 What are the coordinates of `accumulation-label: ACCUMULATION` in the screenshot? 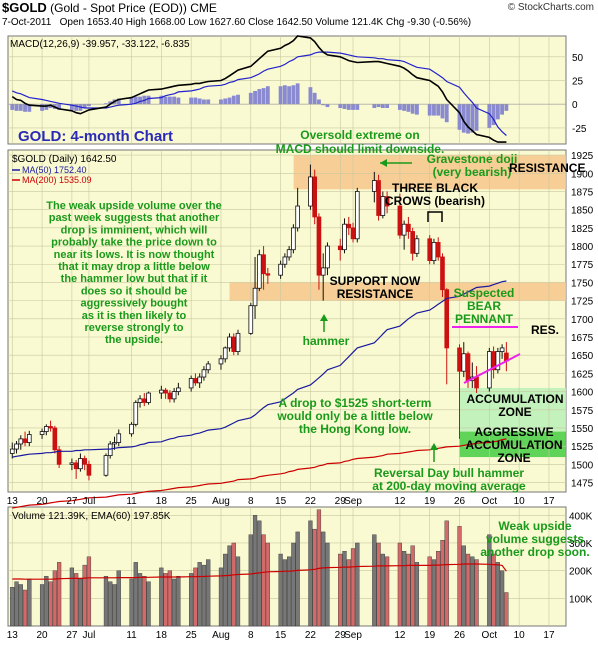 It's located at (514, 399).